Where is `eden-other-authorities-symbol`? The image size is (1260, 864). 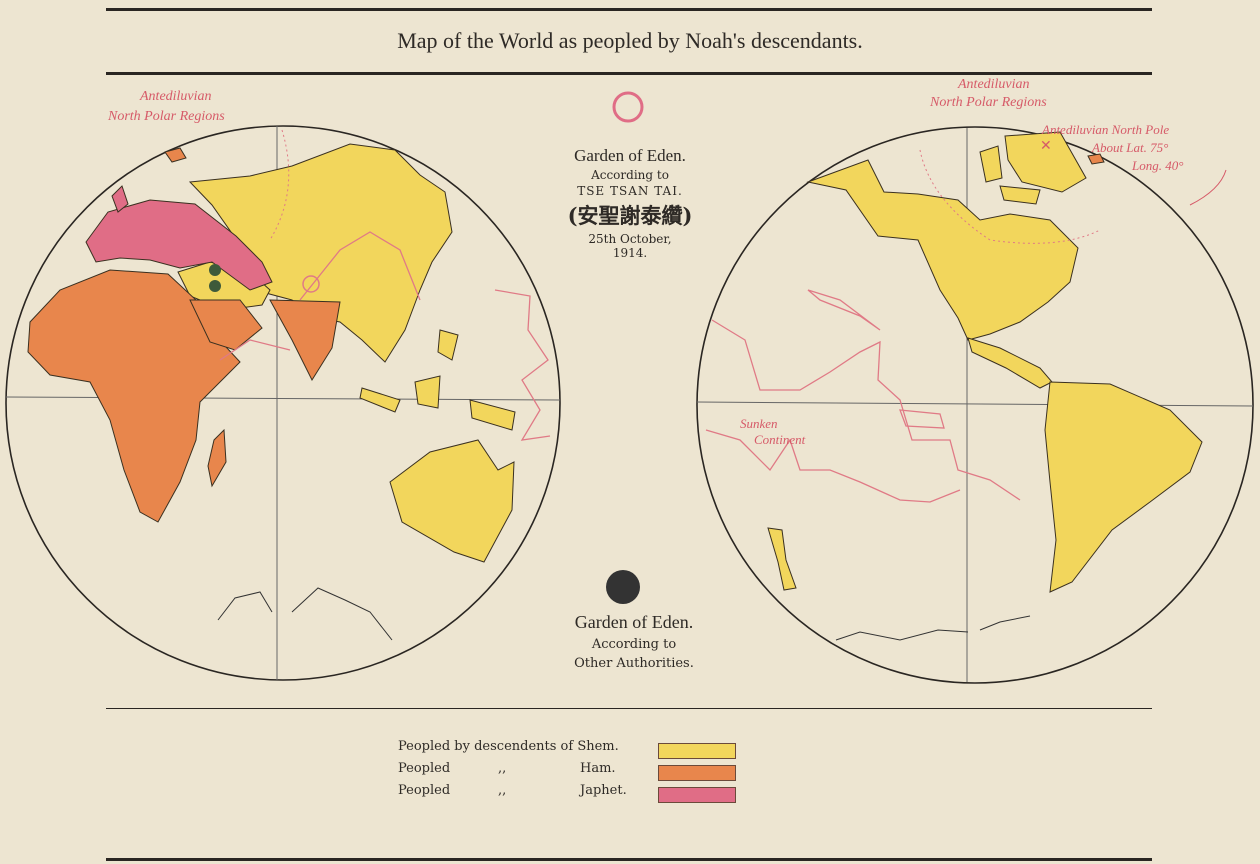 eden-other-authorities-symbol is located at coordinates (623, 587).